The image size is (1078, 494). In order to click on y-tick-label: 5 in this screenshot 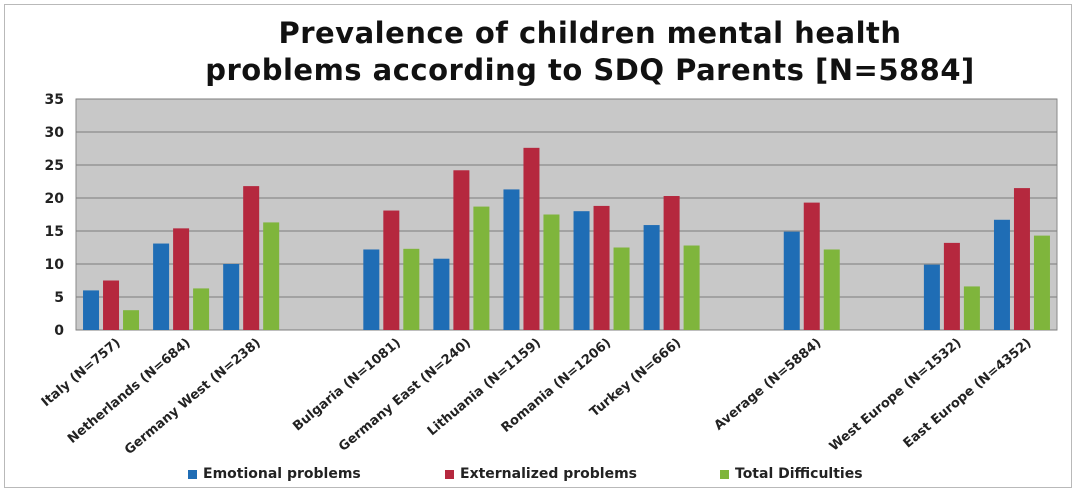, I will do `click(59, 298)`.